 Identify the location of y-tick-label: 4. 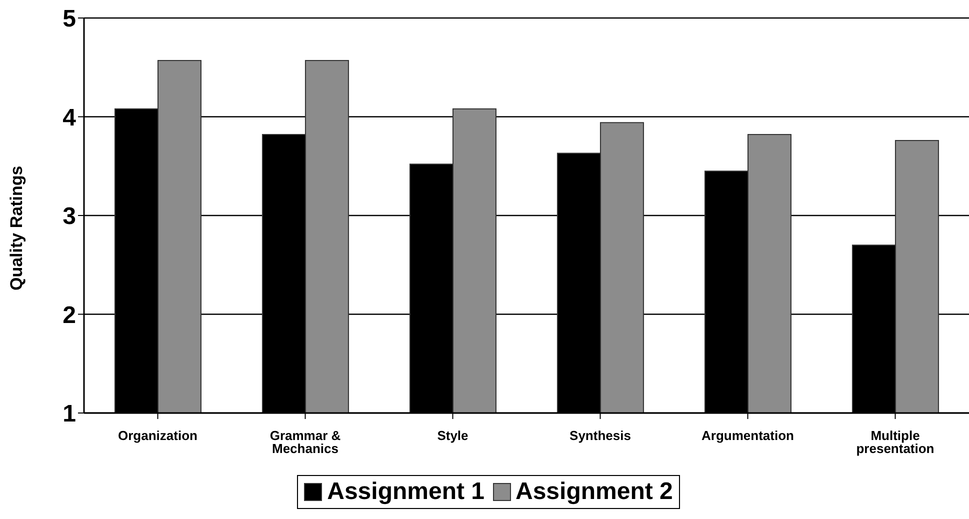
(69, 118).